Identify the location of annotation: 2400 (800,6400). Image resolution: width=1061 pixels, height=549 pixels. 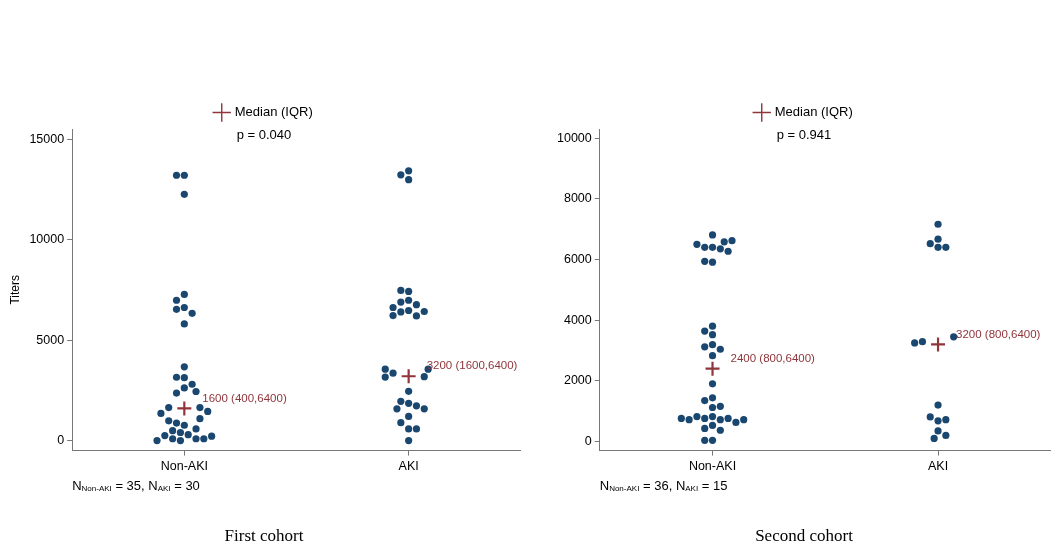
(773, 357).